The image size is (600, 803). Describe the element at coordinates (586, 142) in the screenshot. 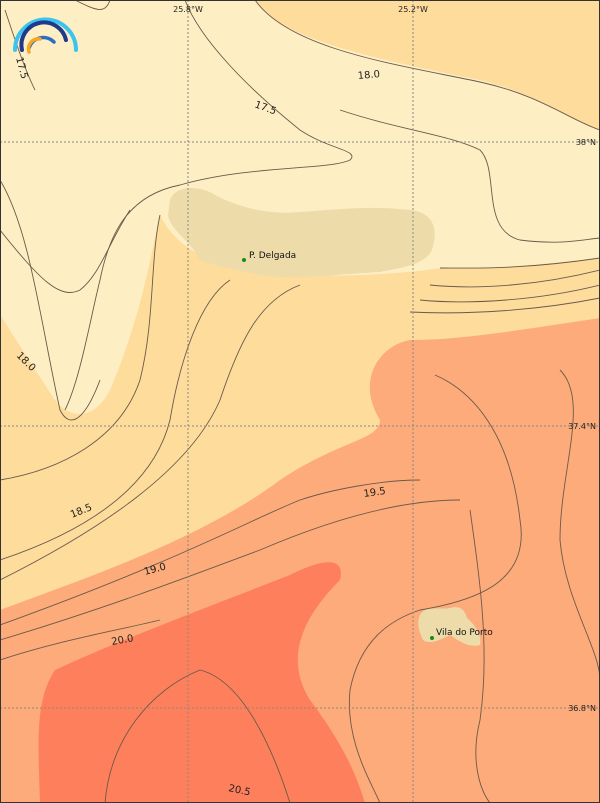

I see `lat-label: 38°N` at that location.